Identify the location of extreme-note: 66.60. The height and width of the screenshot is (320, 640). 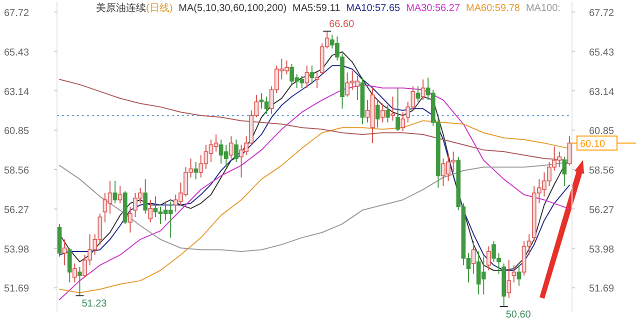
(338, 25).